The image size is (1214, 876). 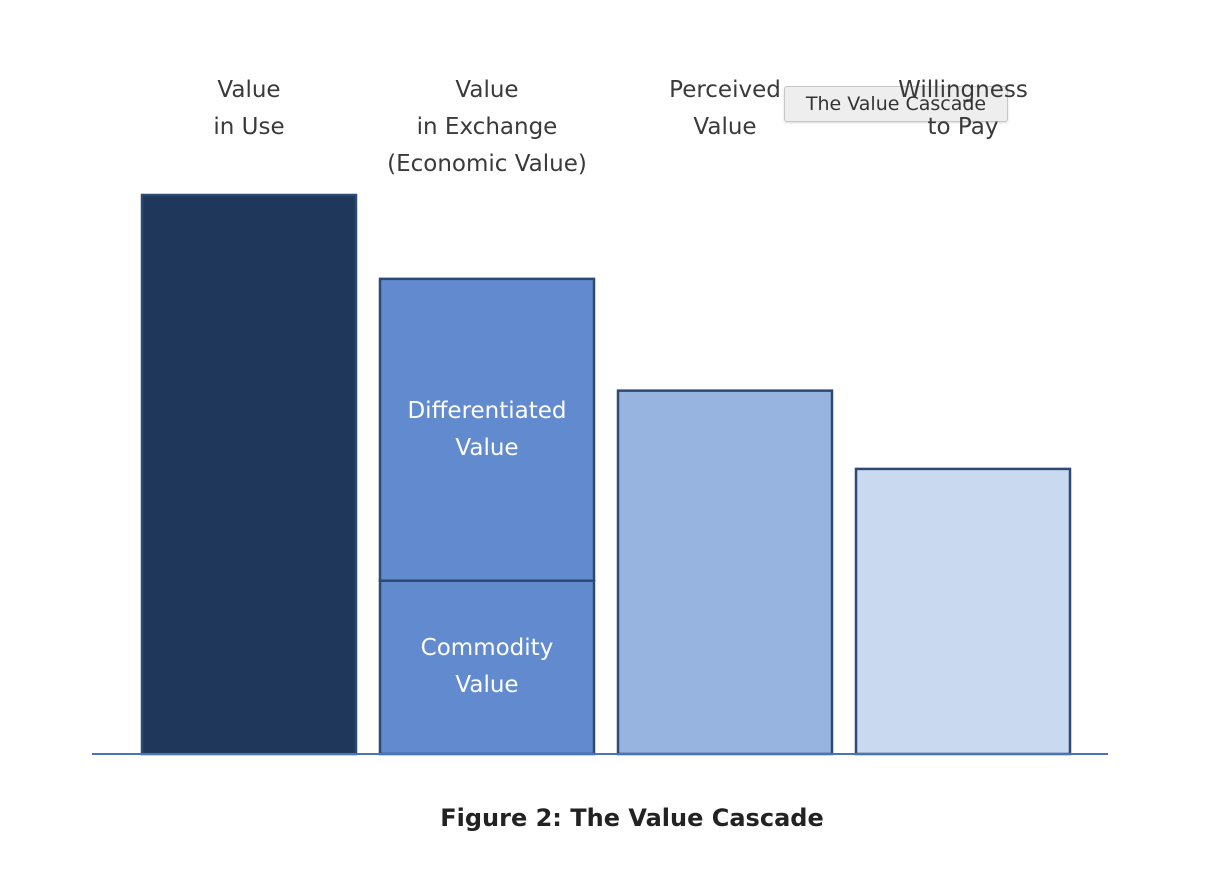 I want to click on category-label: Value in Exchange (Economic Value), so click(x=487, y=127).